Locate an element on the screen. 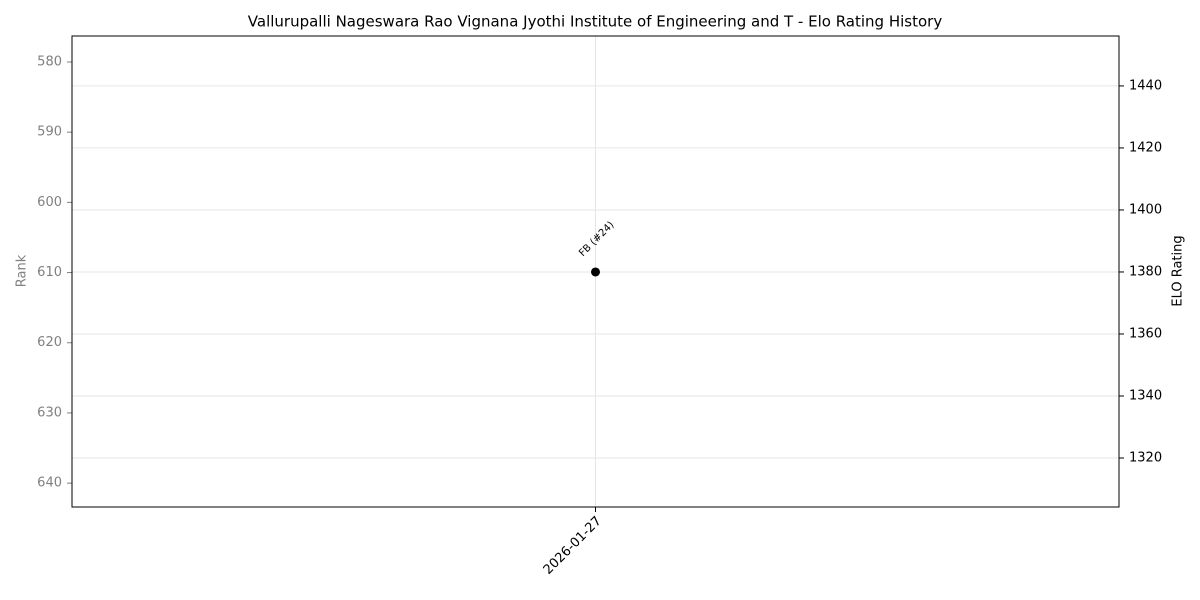 The height and width of the screenshot is (600, 1200). point is located at coordinates (595, 272).